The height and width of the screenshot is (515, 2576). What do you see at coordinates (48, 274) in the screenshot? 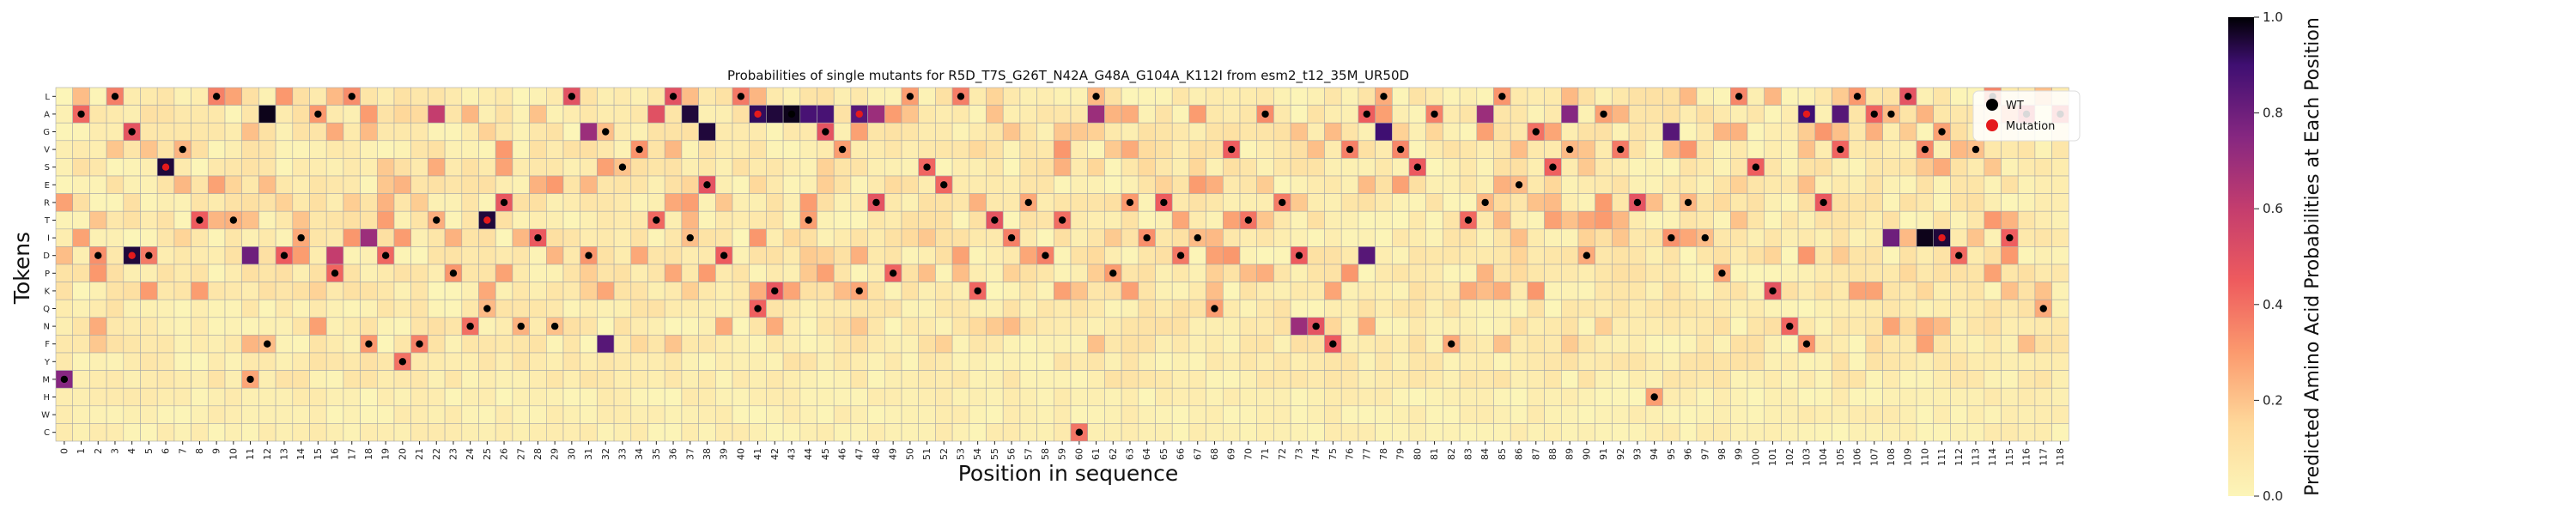
I see `y-tick-label: P` at bounding box center [48, 274].